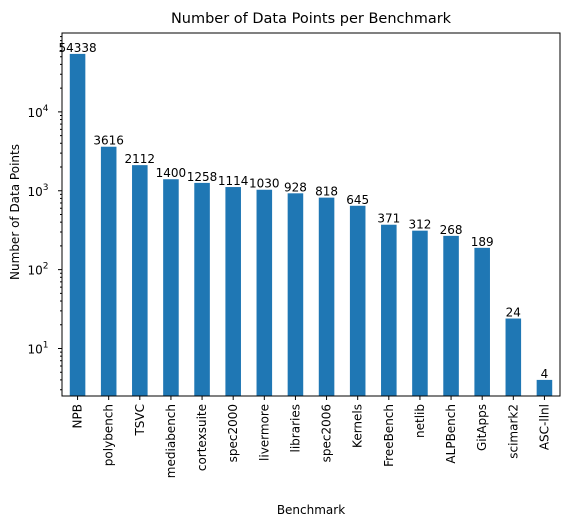 The image size is (570, 527). What do you see at coordinates (311, 19) in the screenshot?
I see `chart-title: Number of Data Points per Benchmark` at bounding box center [311, 19].